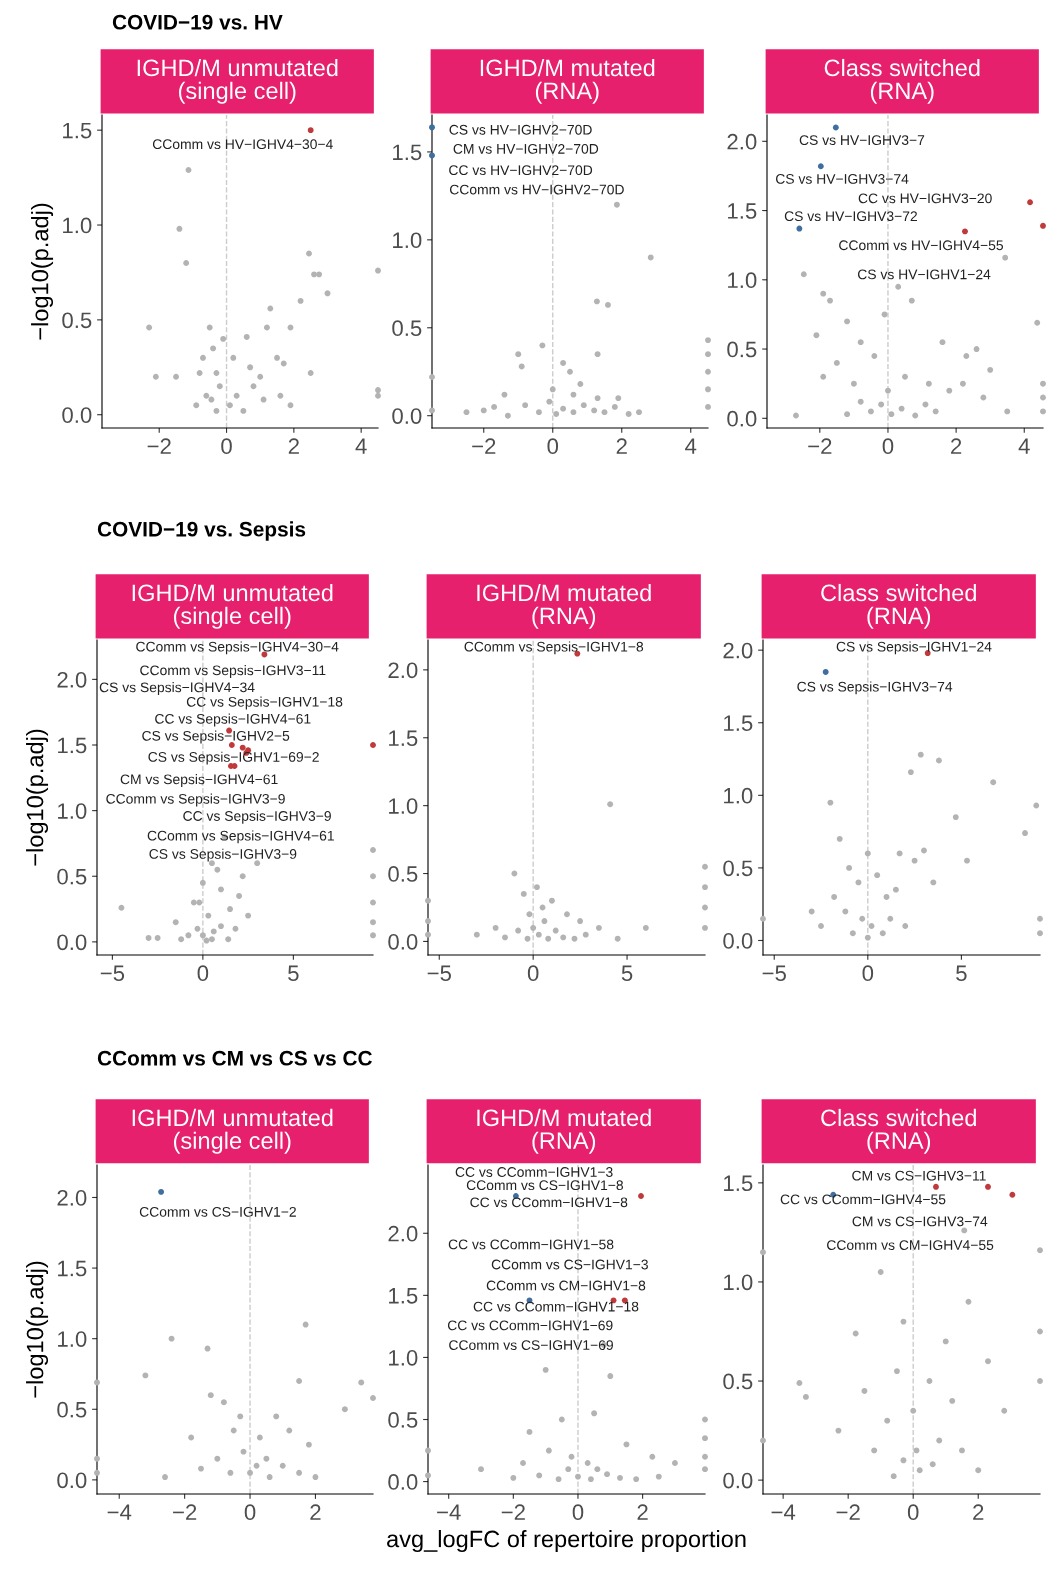 The height and width of the screenshot is (1573, 1048). I want to click on y-tick-label: 1.0, so click(403, 806).